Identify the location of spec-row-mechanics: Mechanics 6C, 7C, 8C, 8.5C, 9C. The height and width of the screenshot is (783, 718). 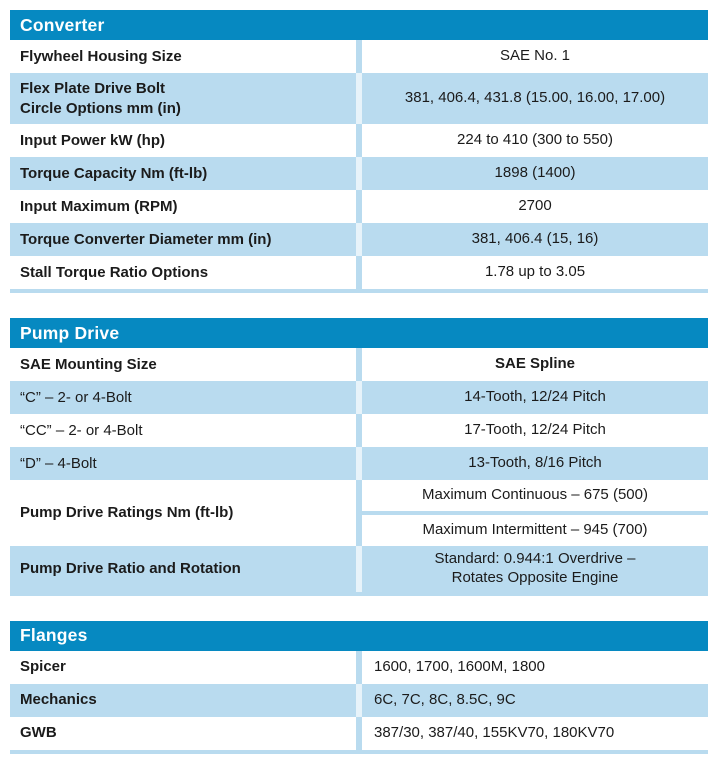
(359, 700).